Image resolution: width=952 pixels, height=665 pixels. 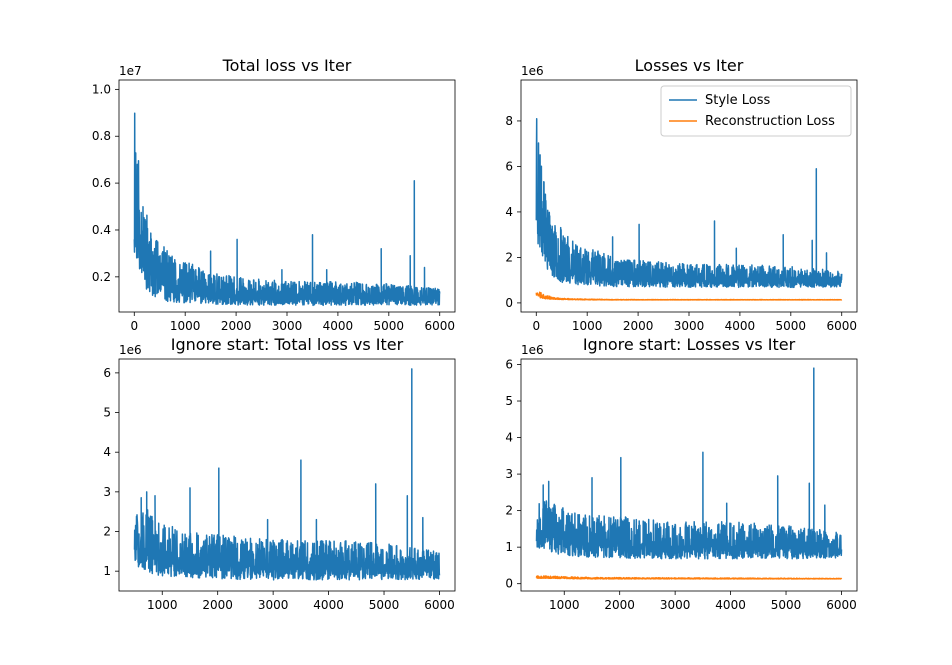 What do you see at coordinates (509, 121) in the screenshot?
I see `y-tick-label: 8` at bounding box center [509, 121].